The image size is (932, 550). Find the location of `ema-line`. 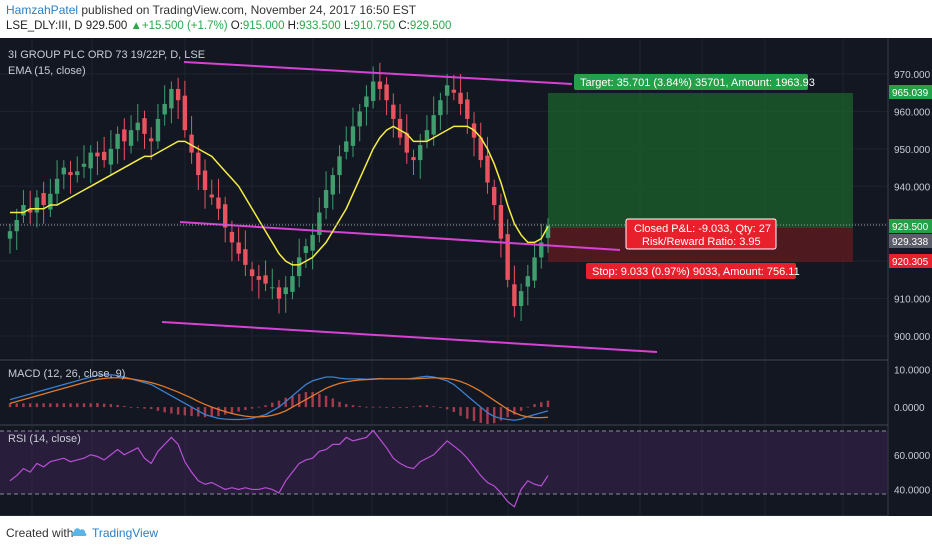

ema-line is located at coordinates (279, 195).